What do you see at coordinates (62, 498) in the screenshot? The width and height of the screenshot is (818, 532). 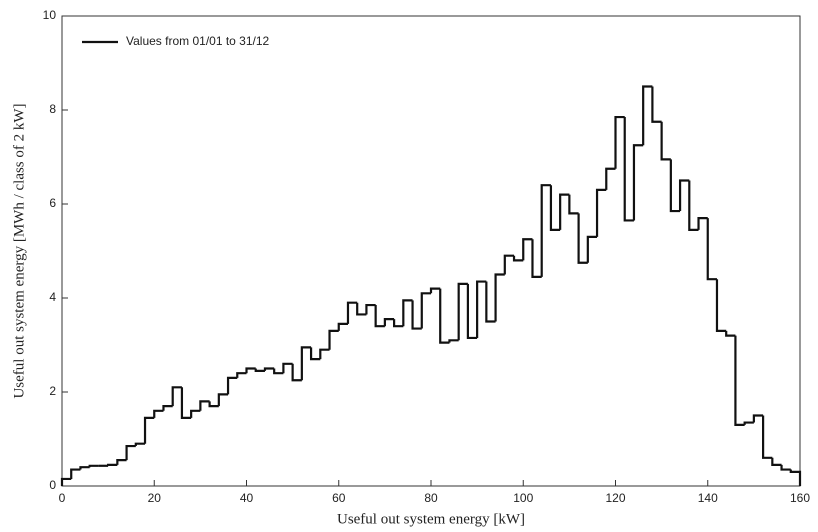 I see `x-tick-label: 0` at bounding box center [62, 498].